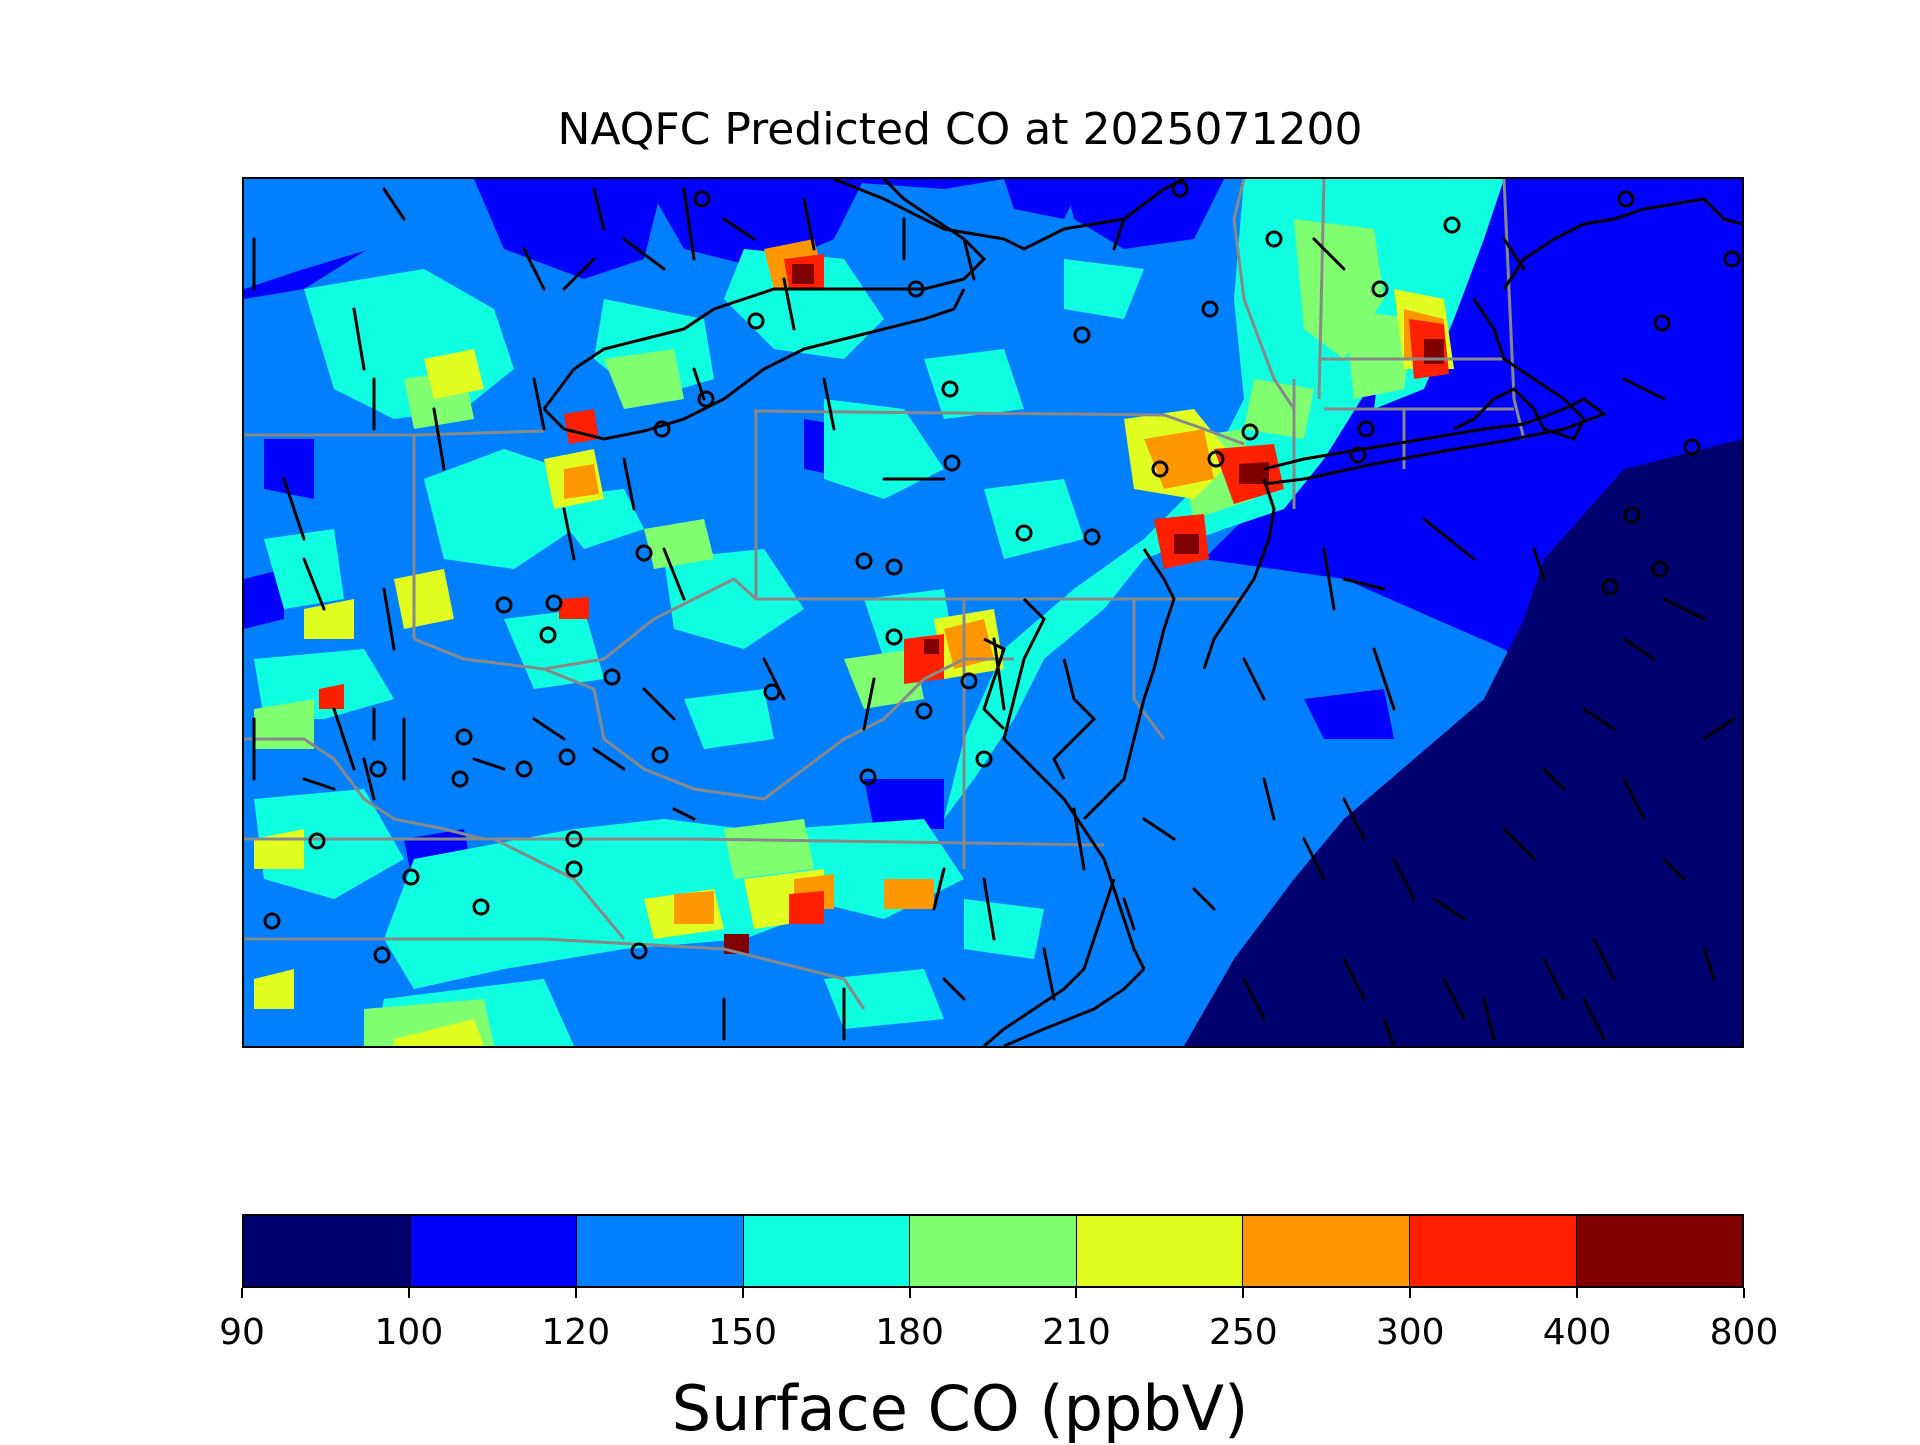  What do you see at coordinates (242, 1332) in the screenshot?
I see `colorbar-tick-label: 90` at bounding box center [242, 1332].